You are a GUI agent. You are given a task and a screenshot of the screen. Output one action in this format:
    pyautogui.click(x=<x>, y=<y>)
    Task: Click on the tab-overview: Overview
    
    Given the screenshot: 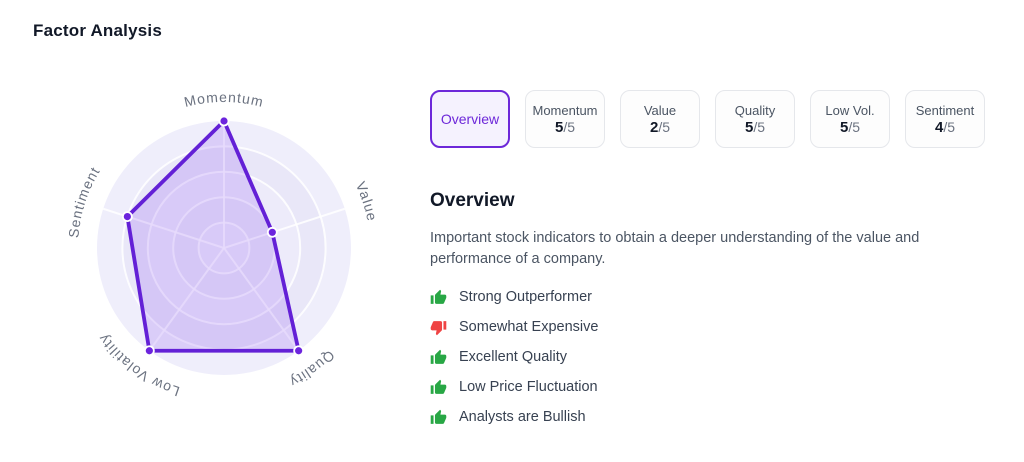 What is the action you would take?
    pyautogui.click(x=470, y=119)
    